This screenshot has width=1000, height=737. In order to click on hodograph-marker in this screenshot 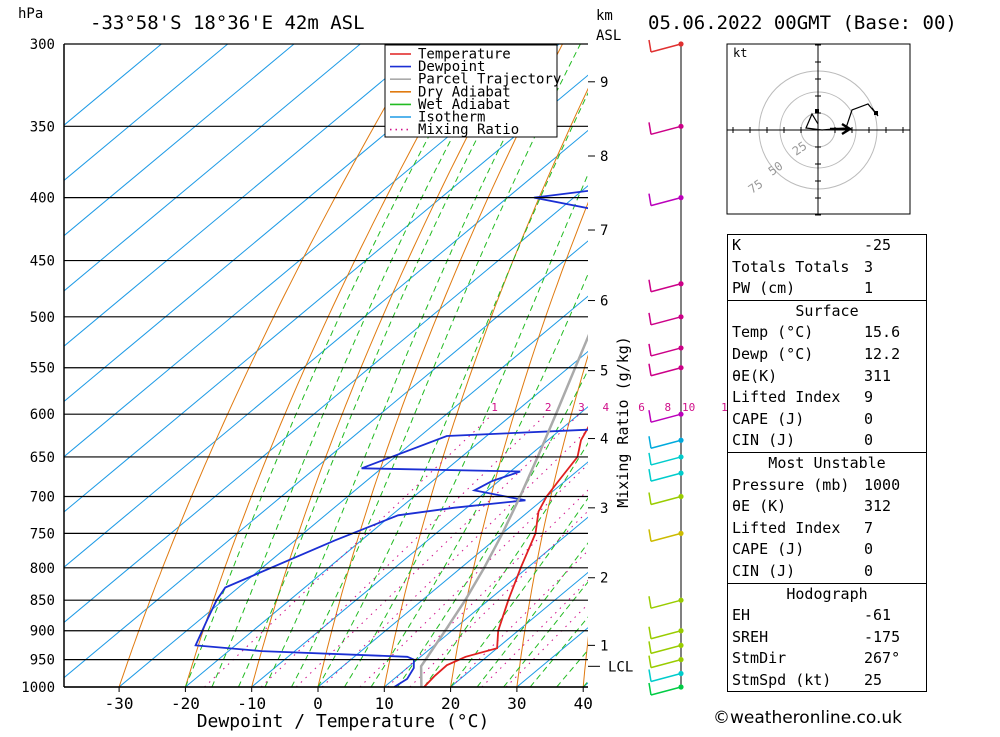, I will do `click(876, 113)`.